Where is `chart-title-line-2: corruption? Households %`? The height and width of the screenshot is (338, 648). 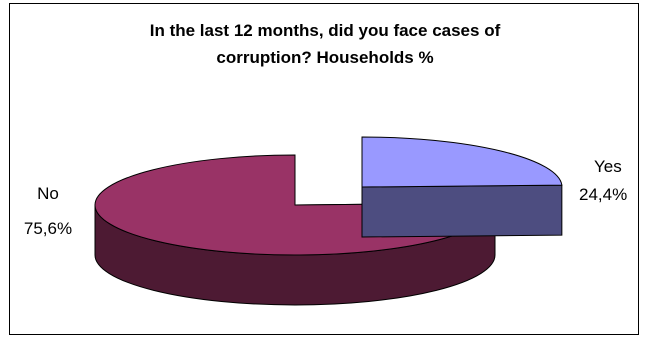
chart-title-line-2: corruption? Households % is located at coordinates (325, 57).